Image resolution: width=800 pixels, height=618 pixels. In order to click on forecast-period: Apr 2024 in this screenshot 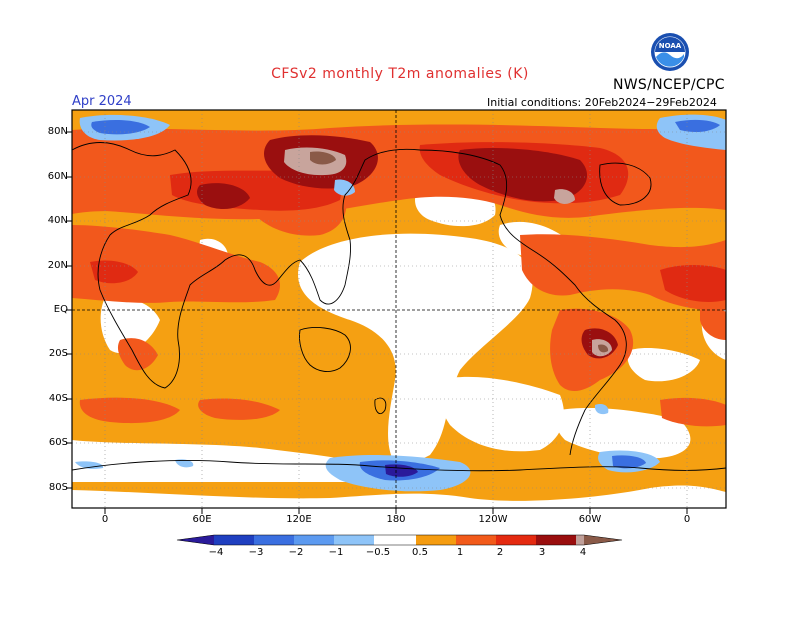, I will do `click(102, 101)`.